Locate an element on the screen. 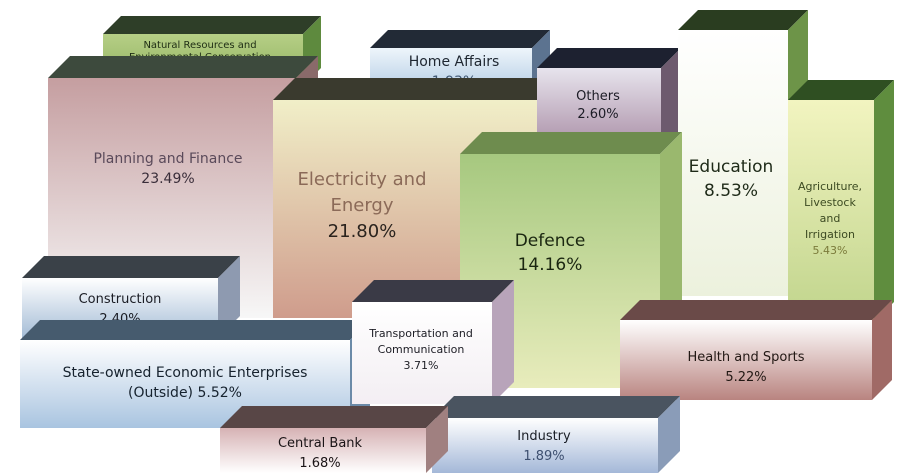 Image resolution: width=897 pixels, height=473 pixels. block-health: Health and Sports 5.22% is located at coordinates (756, 350).